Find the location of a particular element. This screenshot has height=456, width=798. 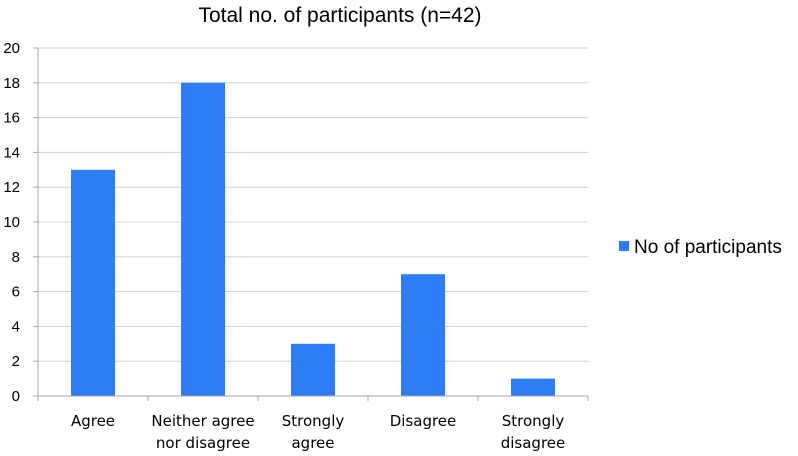

x-tick-label: Disagree is located at coordinates (423, 421).